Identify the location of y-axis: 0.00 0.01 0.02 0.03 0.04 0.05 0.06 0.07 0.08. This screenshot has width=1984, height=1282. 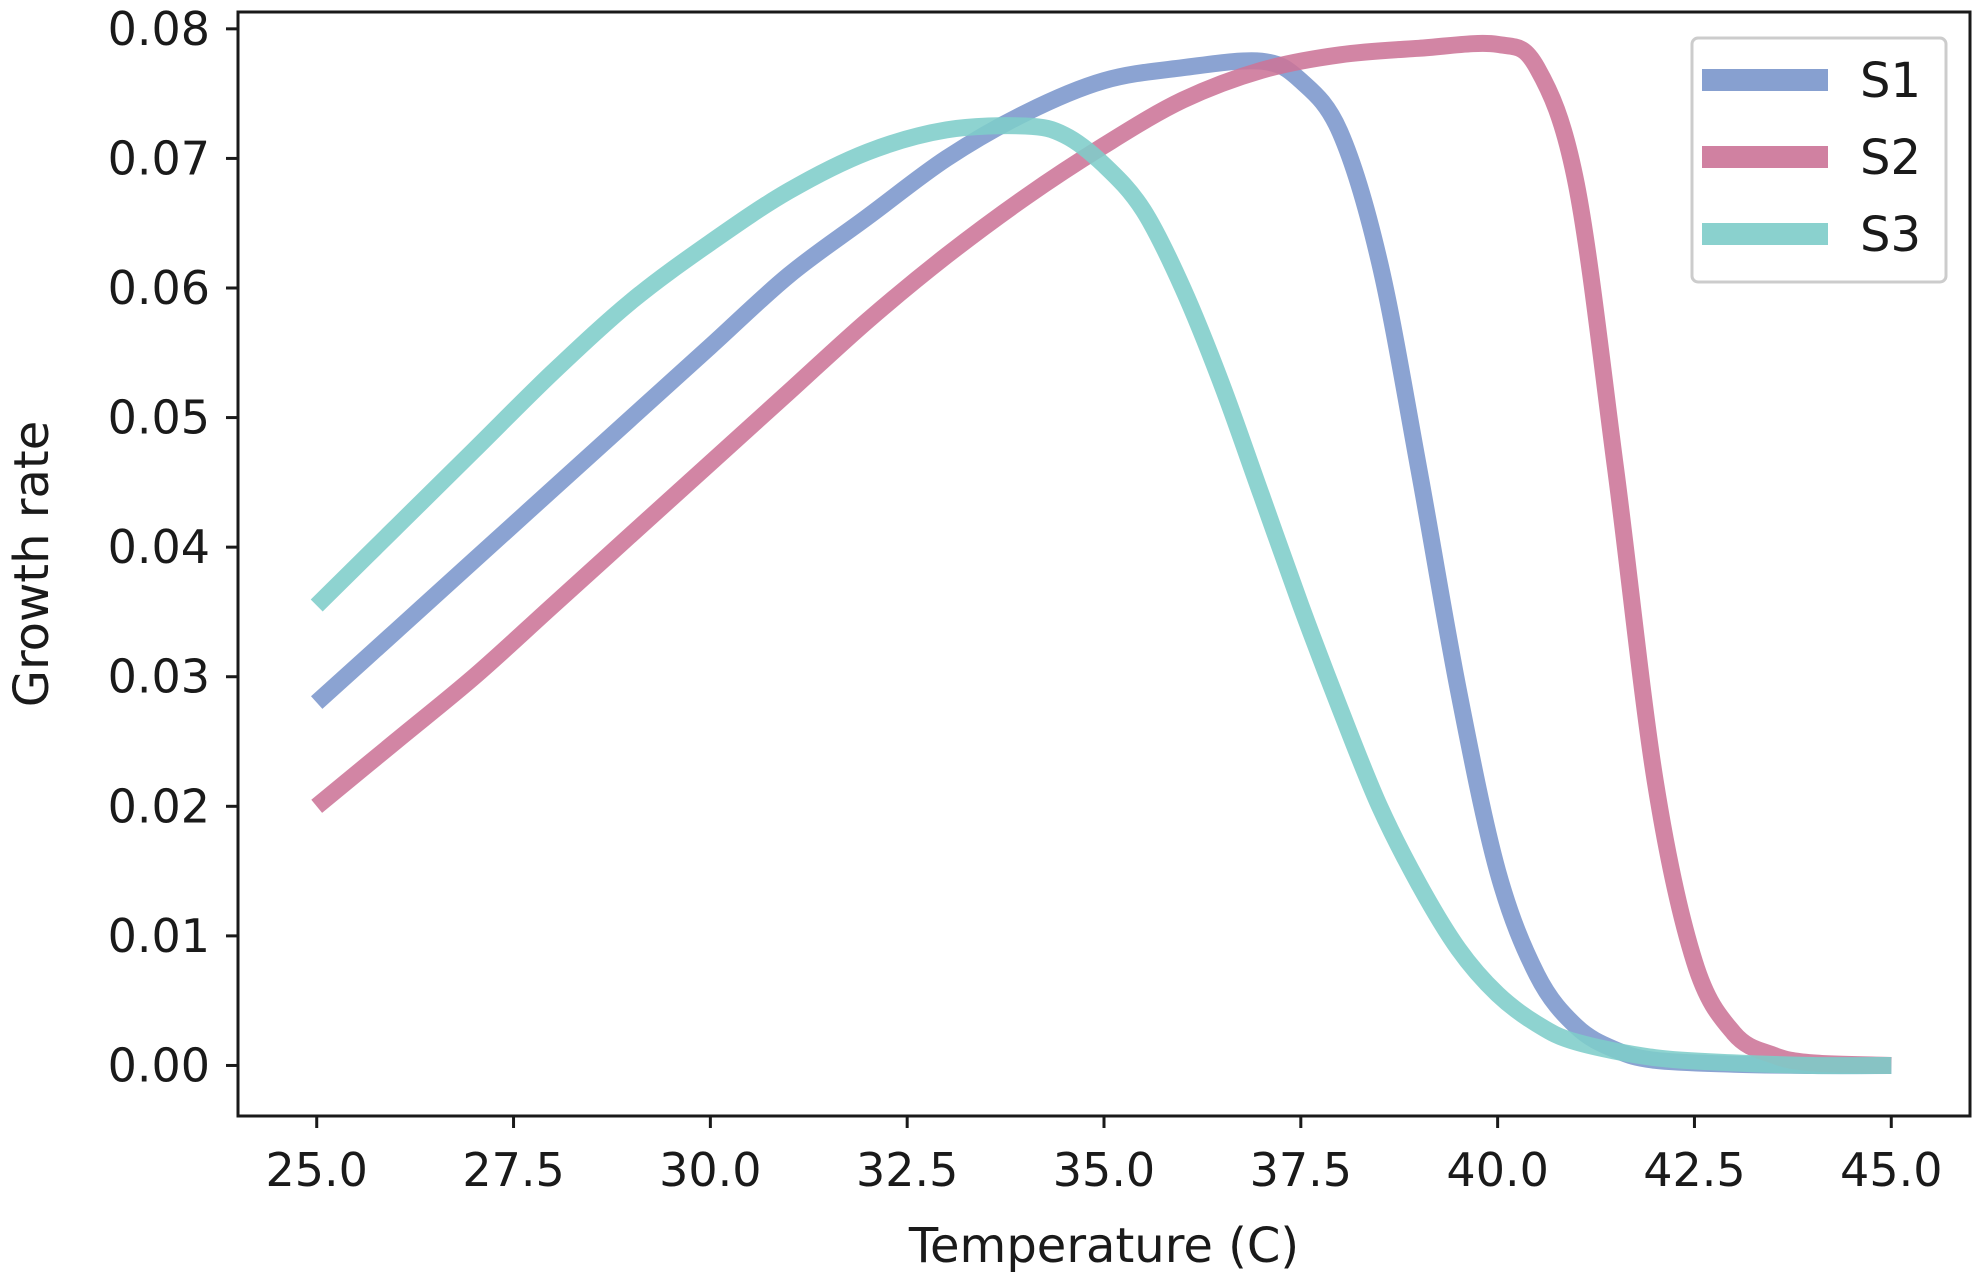
(173, 547).